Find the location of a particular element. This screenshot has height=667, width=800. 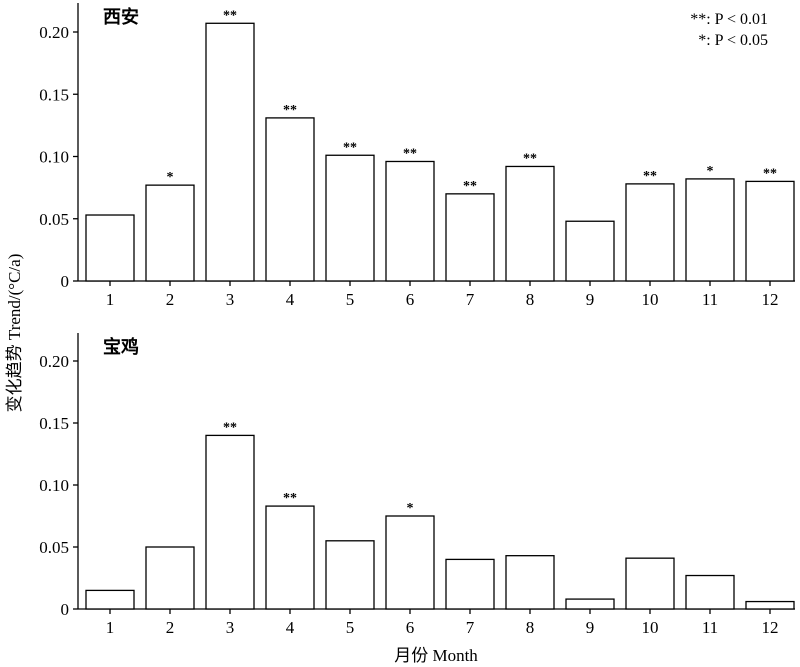

y-axis-title: 变化趋势 Trend/(°C/a) is located at coordinates (14, 333).